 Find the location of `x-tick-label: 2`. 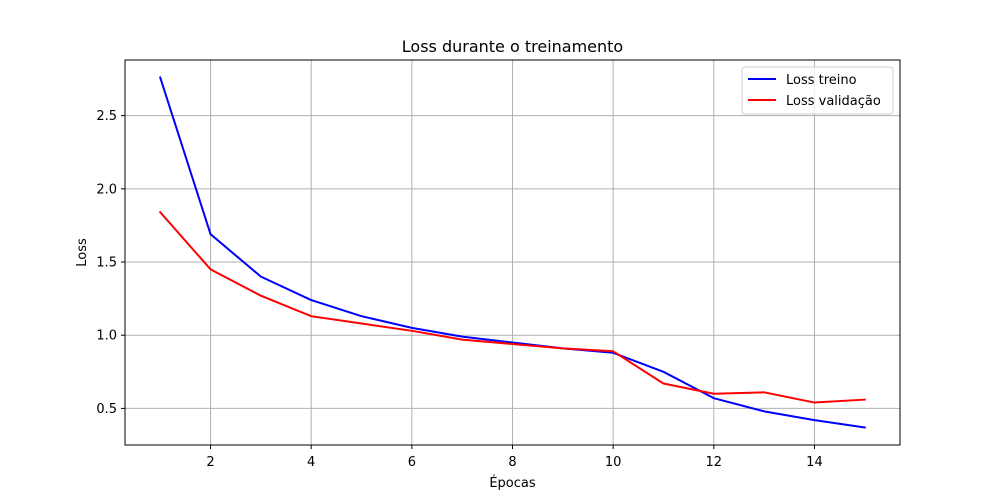

x-tick-label: 2 is located at coordinates (210, 462).